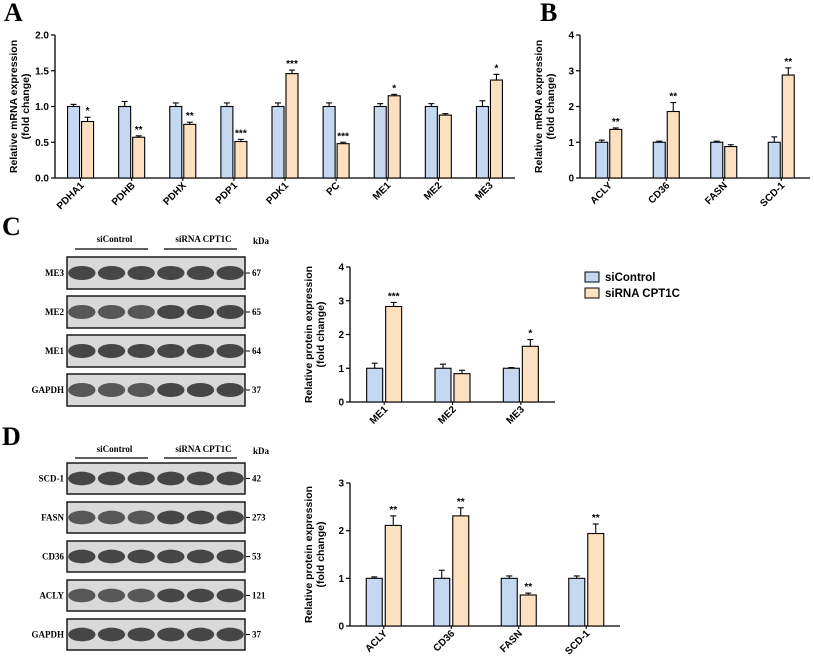 Image resolution: width=814 pixels, height=664 pixels. What do you see at coordinates (125, 142) in the screenshot?
I see `bar-sicontrol-pdhb` at bounding box center [125, 142].